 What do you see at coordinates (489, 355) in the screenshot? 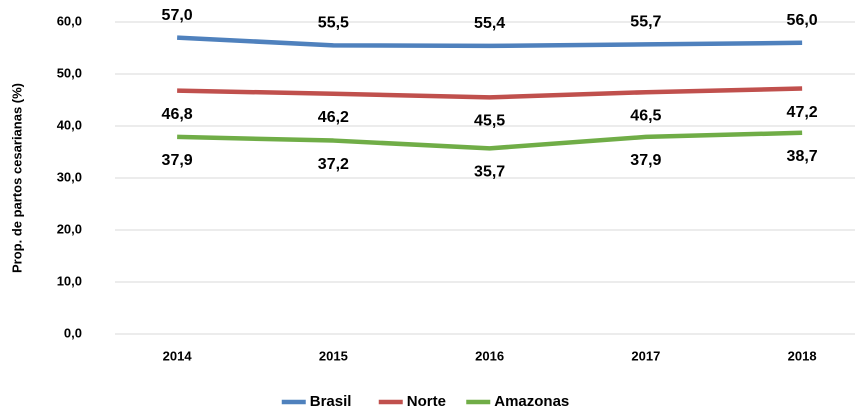
I see `x-tick-label: 2016` at bounding box center [489, 355].